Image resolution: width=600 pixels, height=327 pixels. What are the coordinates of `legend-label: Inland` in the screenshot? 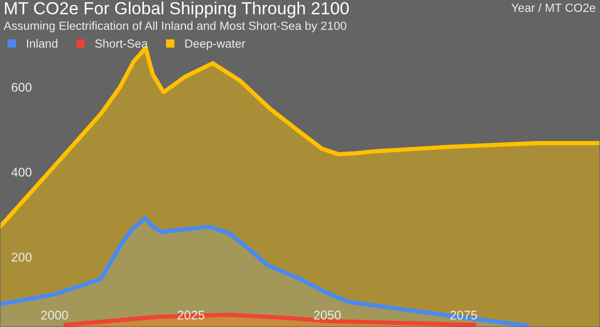 It's located at (42, 43).